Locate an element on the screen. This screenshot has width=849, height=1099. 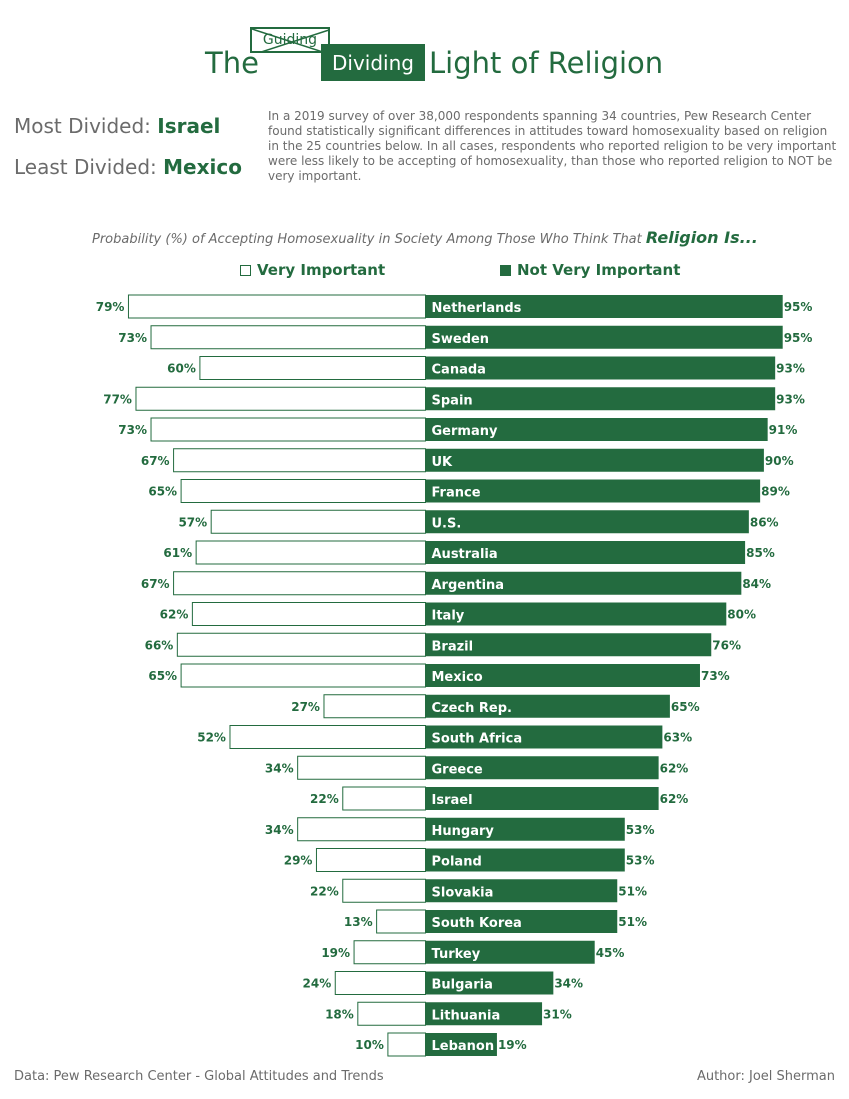
bar-not-very-important-greece is located at coordinates (542, 768).